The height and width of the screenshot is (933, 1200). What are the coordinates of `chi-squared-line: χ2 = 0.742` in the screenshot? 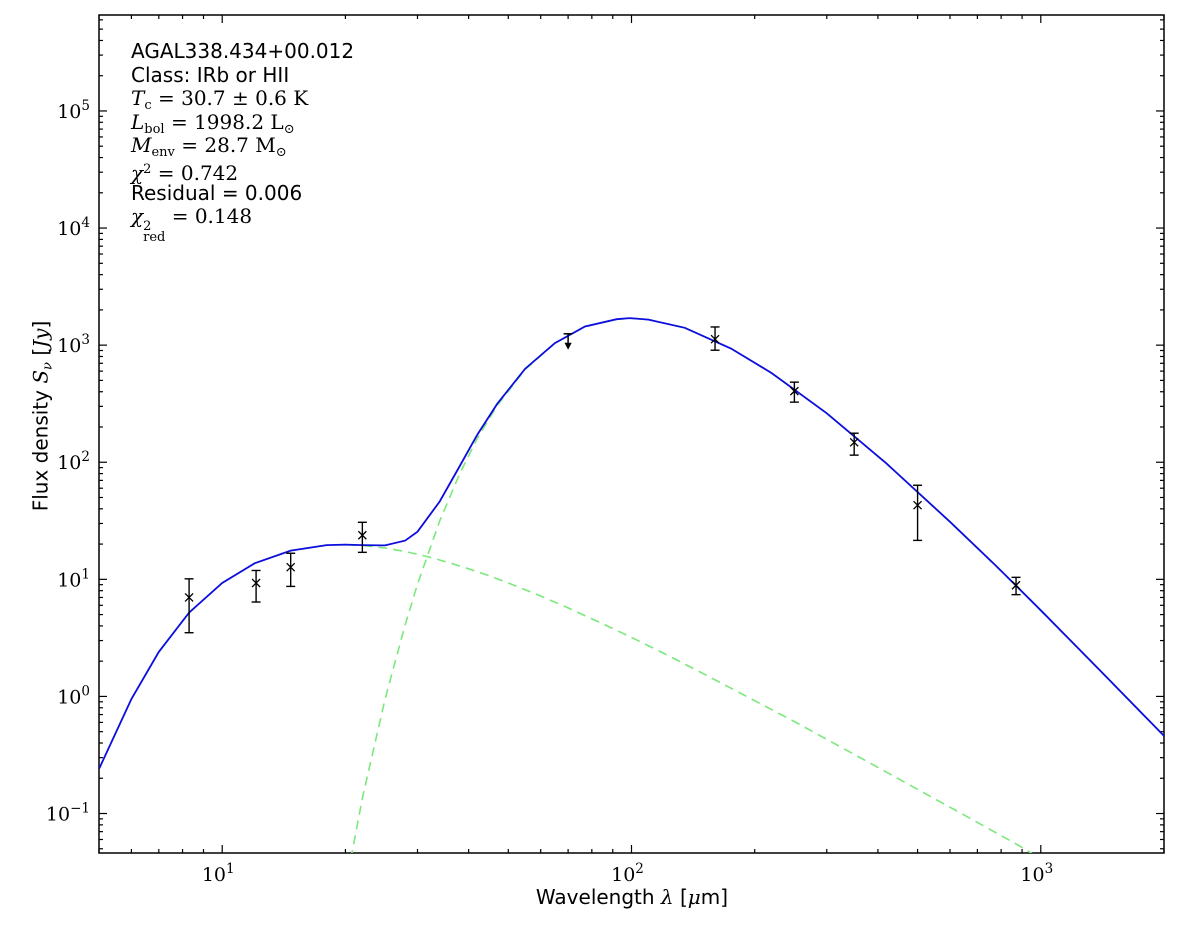 It's located at (185, 172).